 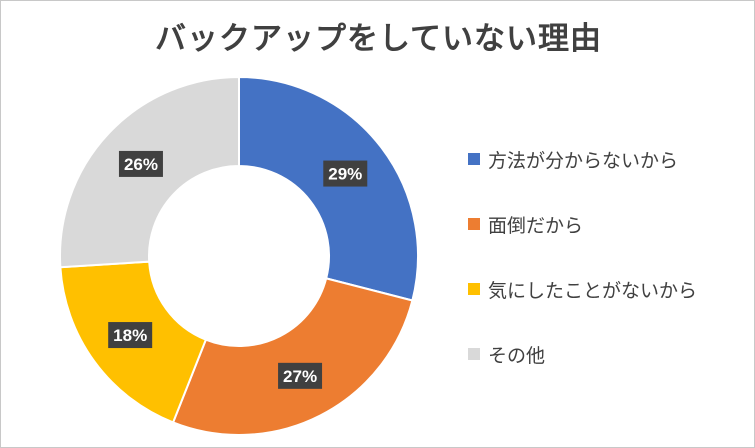 I want to click on data-label-3: 26%, so click(x=141, y=164).